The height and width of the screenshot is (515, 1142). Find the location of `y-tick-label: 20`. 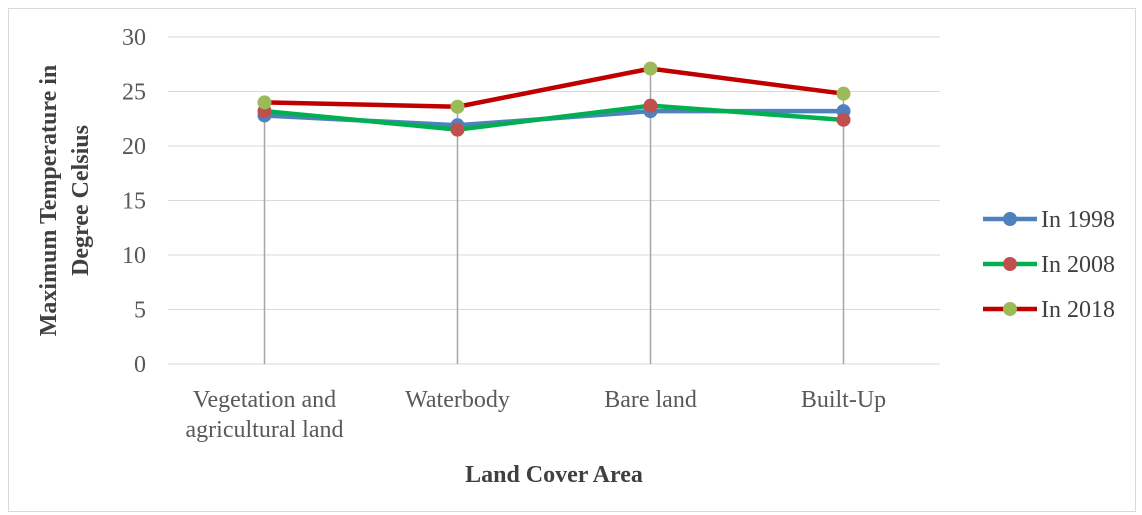

y-tick-label: 20 is located at coordinates (134, 147).